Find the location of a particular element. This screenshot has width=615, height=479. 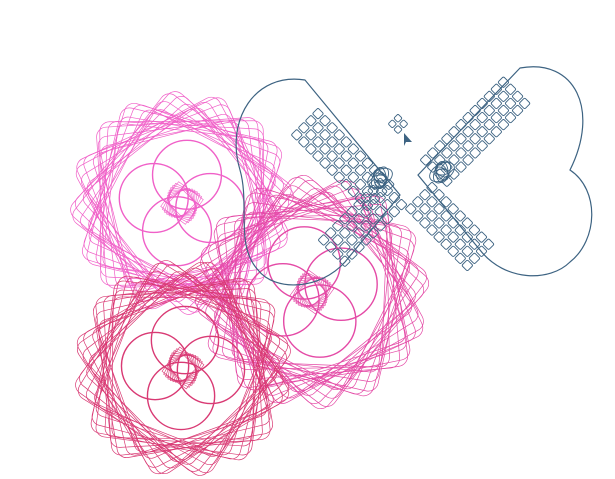

heart-outline-right is located at coordinates (505, 171).